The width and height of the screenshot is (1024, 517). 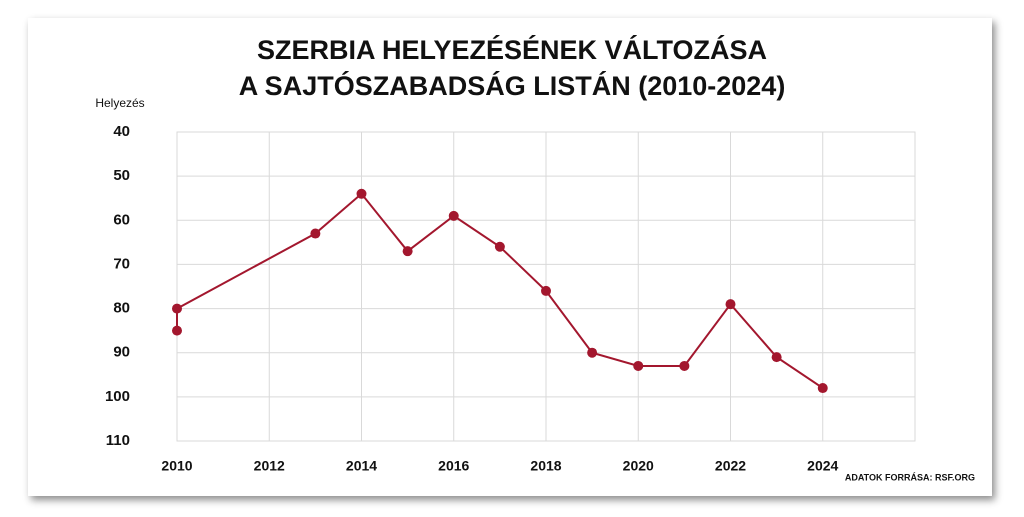 What do you see at coordinates (545, 466) in the screenshot?
I see `x-tick-label: 2018` at bounding box center [545, 466].